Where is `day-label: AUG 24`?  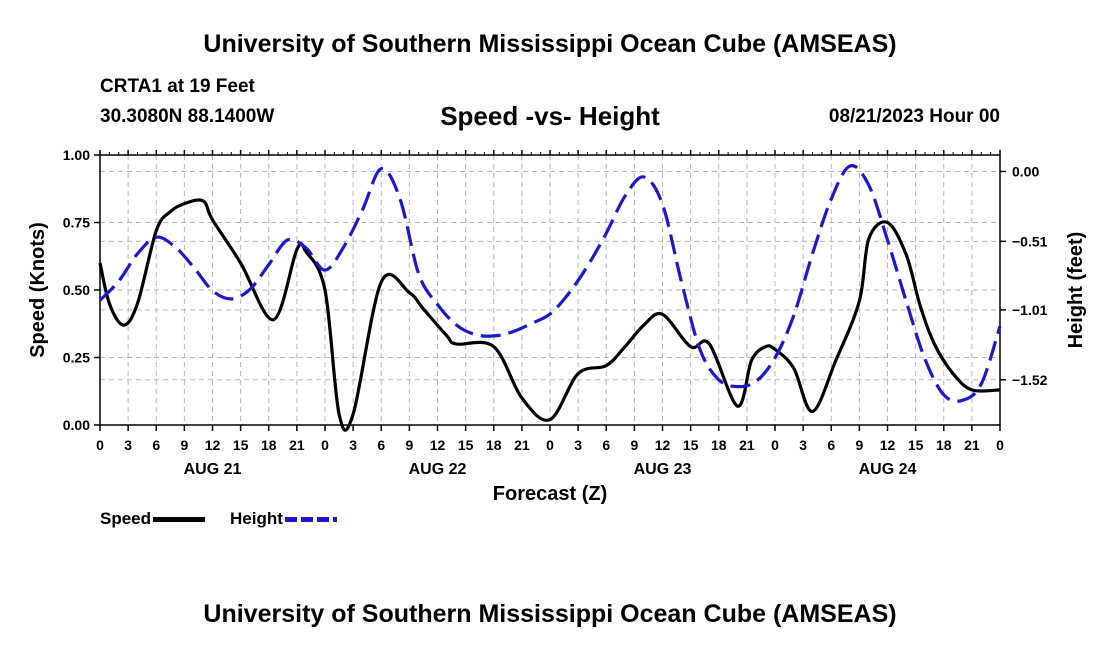 day-label: AUG 24 is located at coordinates (888, 469).